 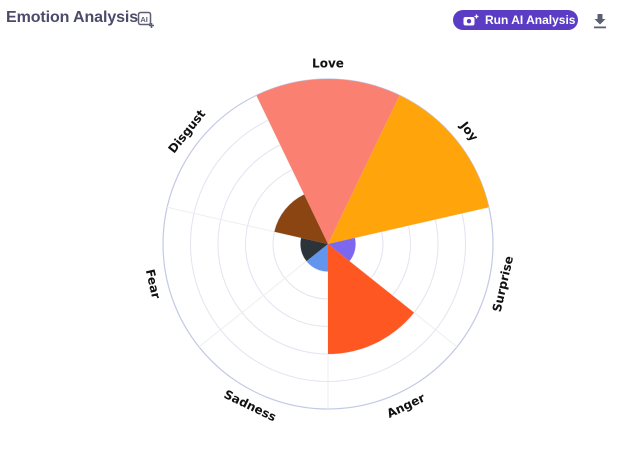 What do you see at coordinates (406, 406) in the screenshot?
I see `label-anger: Anger` at bounding box center [406, 406].